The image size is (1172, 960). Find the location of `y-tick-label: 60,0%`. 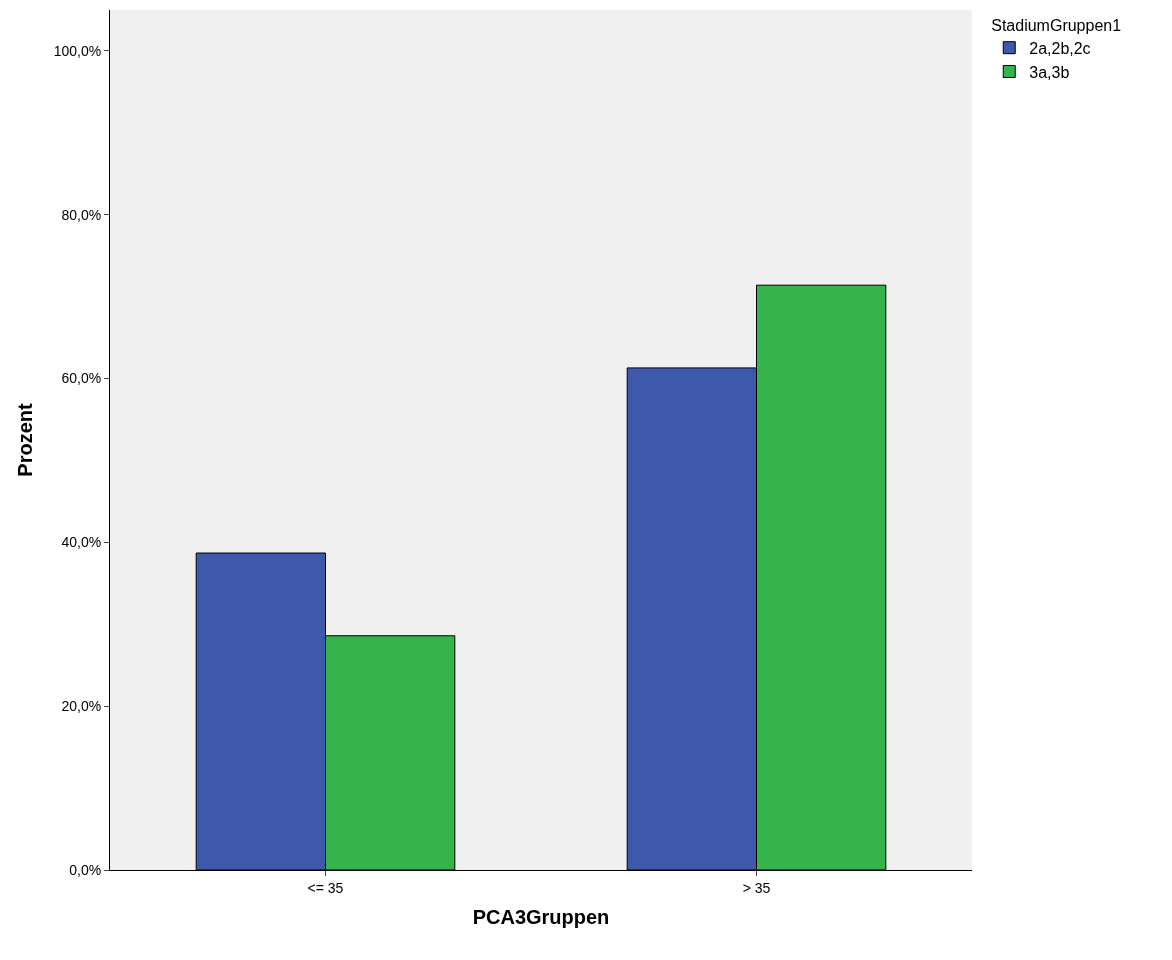

y-tick-label: 60,0% is located at coordinates (81, 378).